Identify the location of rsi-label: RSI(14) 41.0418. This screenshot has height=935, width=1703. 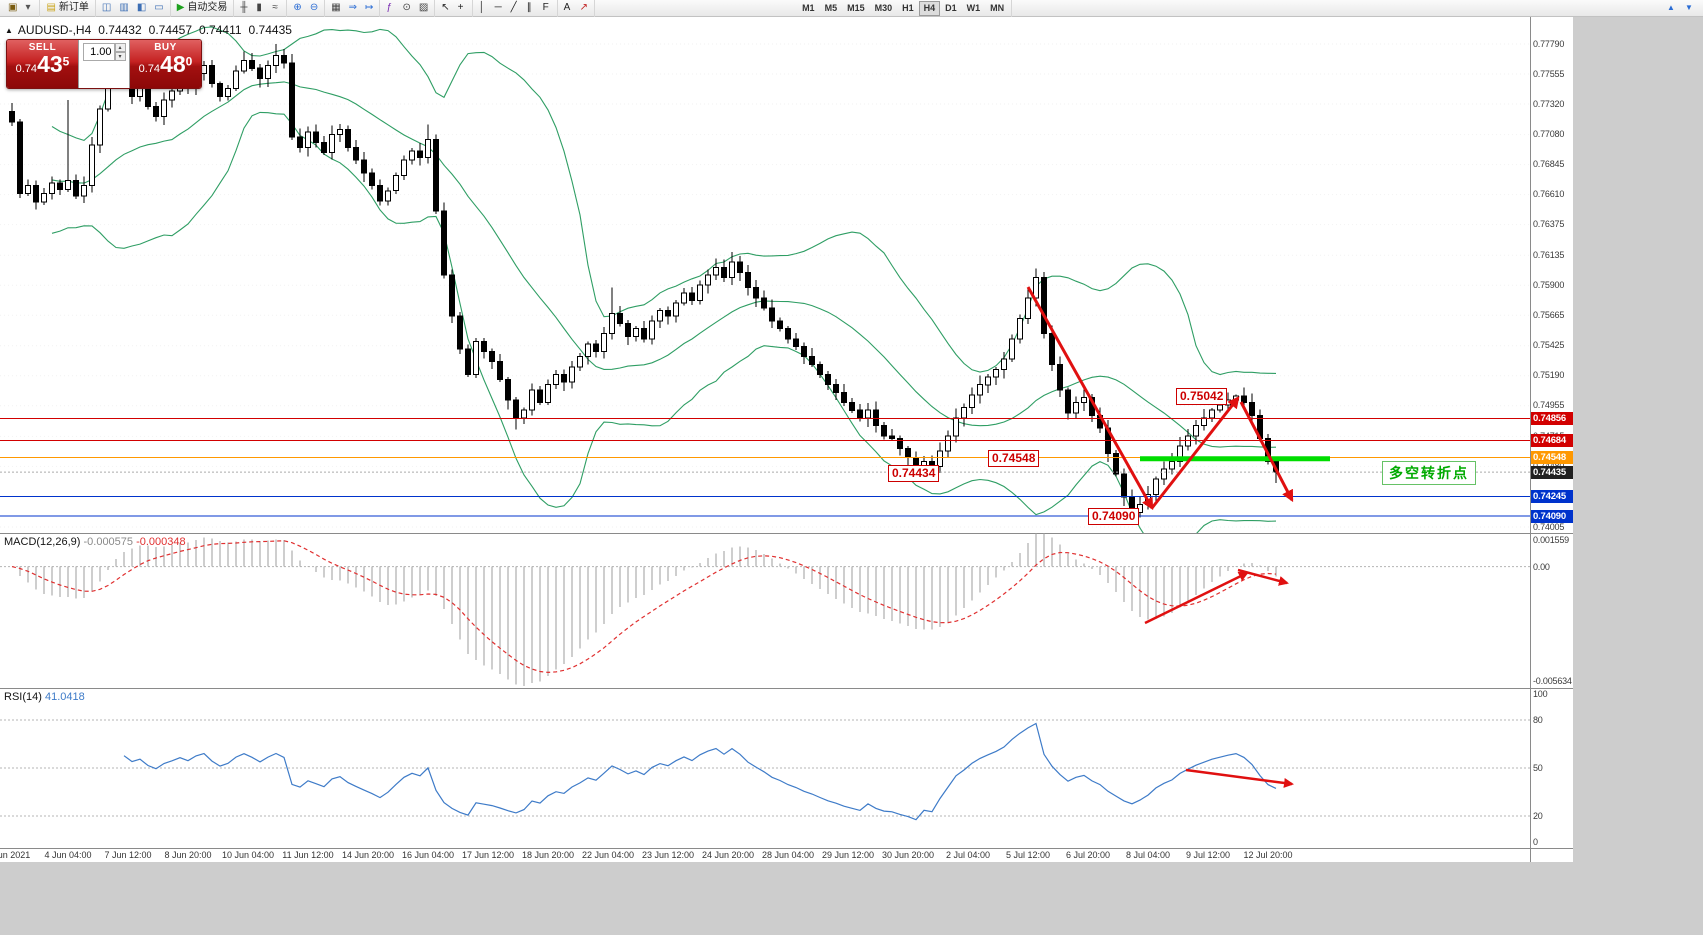
(44, 697).